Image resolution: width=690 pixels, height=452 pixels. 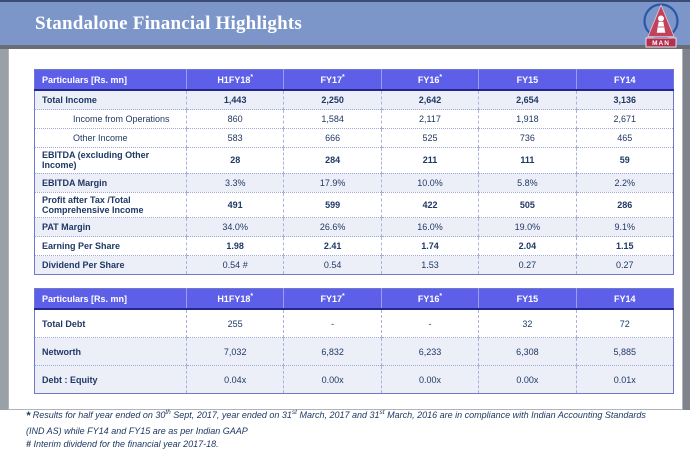 What do you see at coordinates (624, 138) in the screenshot?
I see `cell-value: 465` at bounding box center [624, 138].